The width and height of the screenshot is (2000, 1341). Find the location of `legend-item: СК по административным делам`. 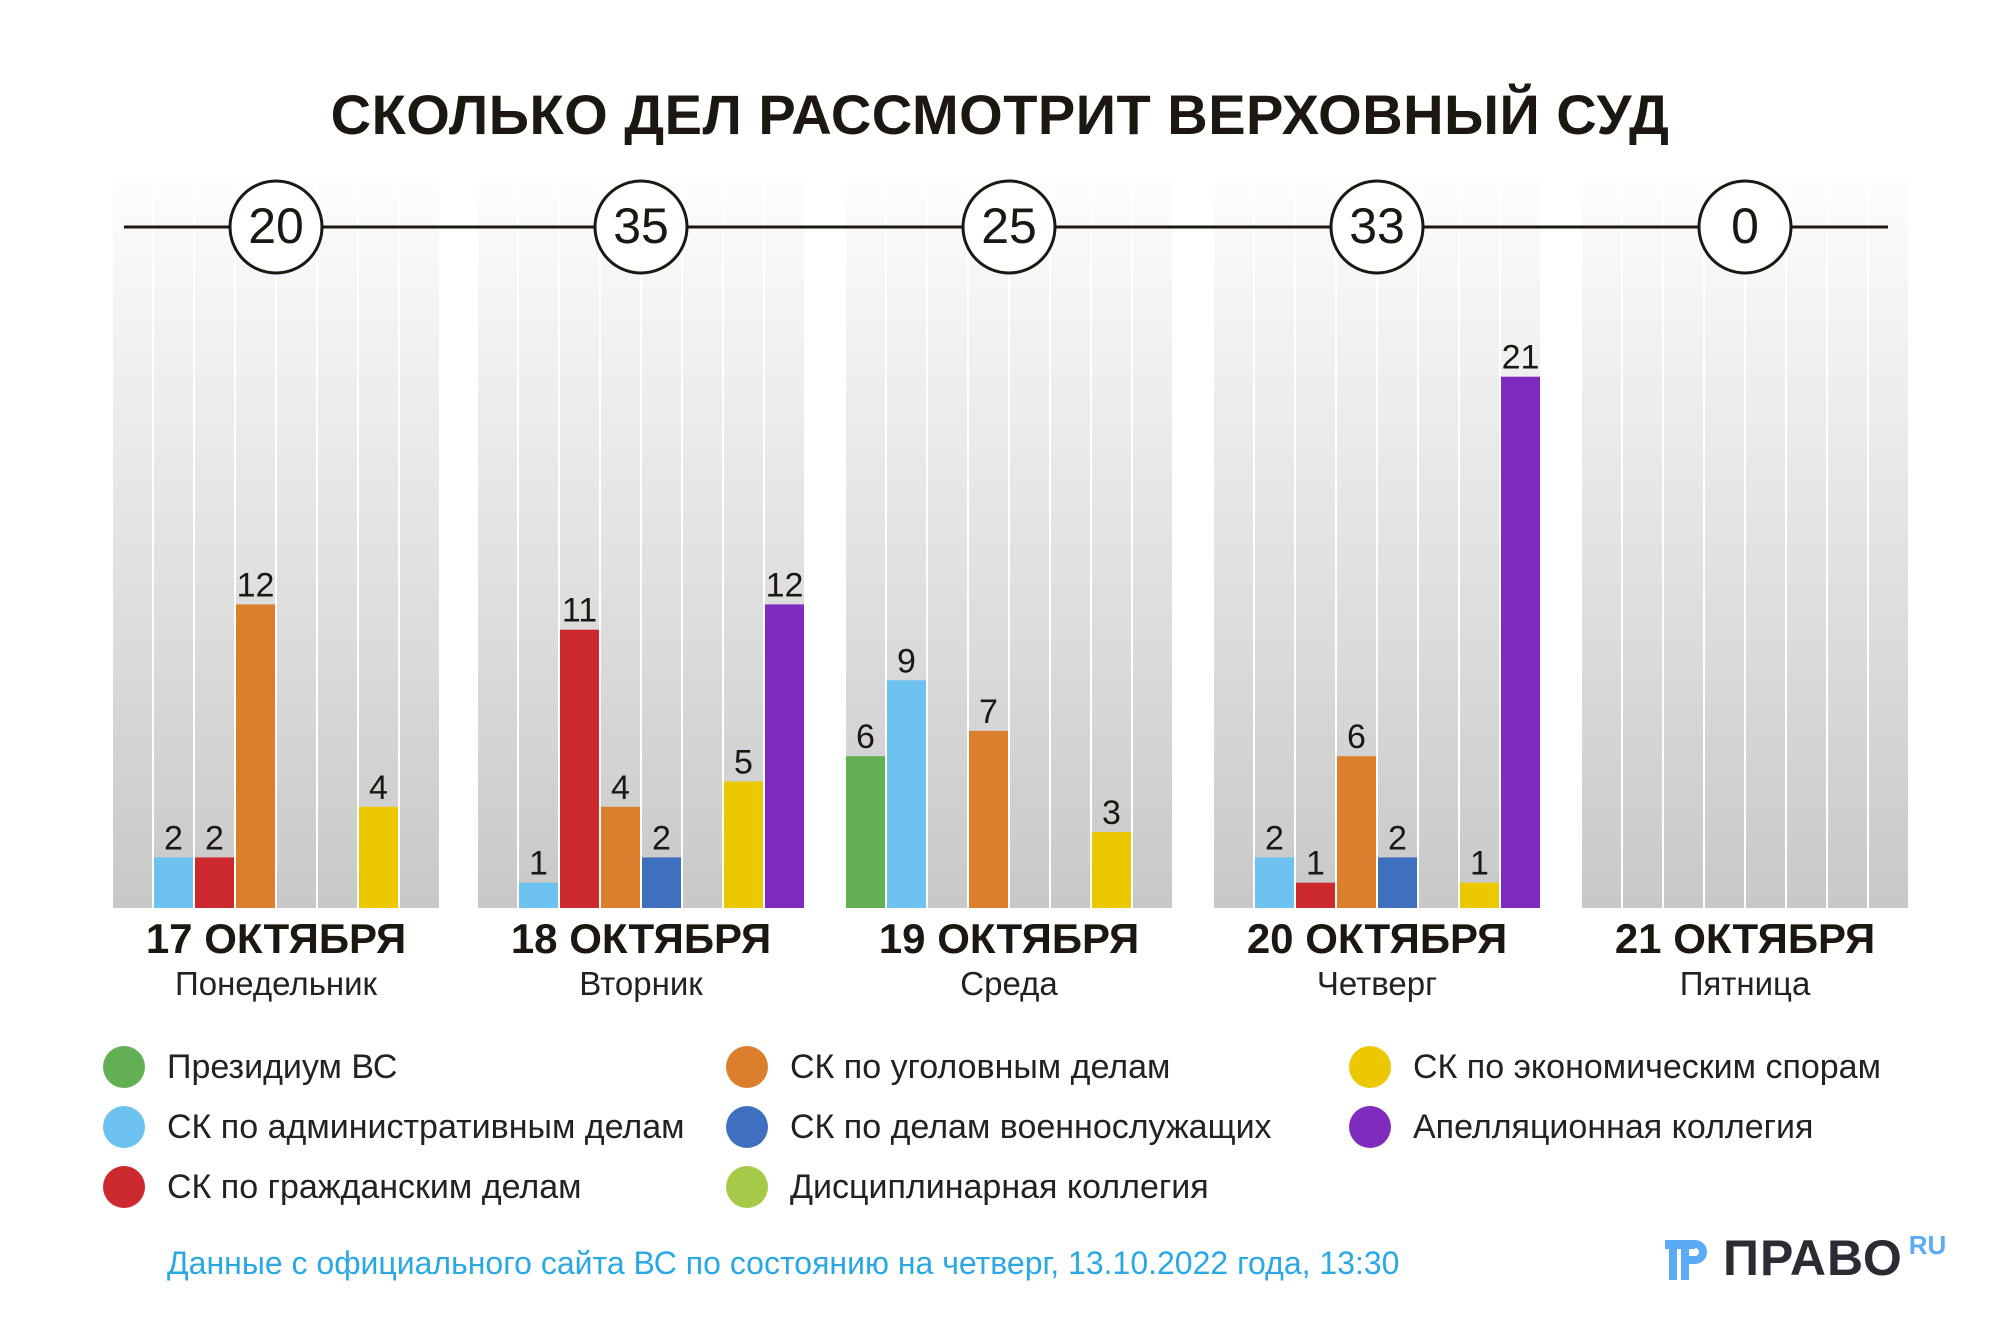

legend-item: СК по административным делам is located at coordinates (394, 1127).